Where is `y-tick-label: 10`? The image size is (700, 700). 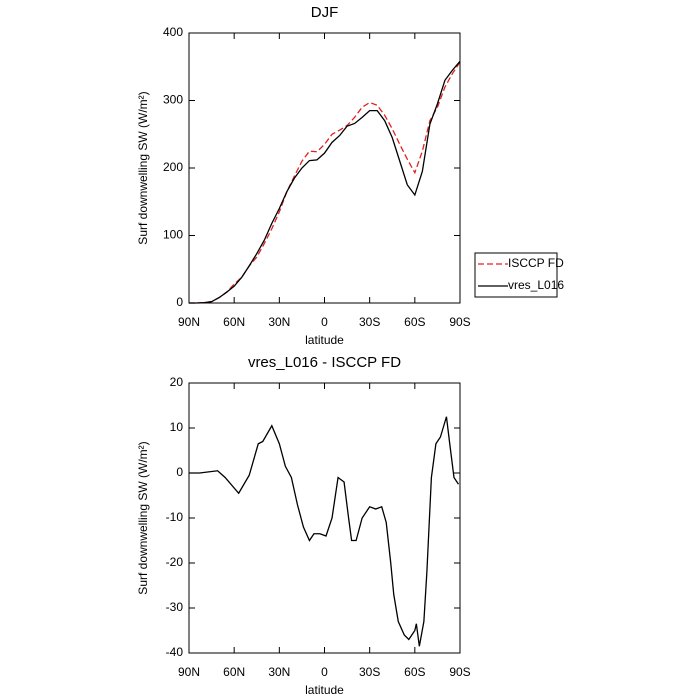
y-tick-label: 10 is located at coordinates (177, 427).